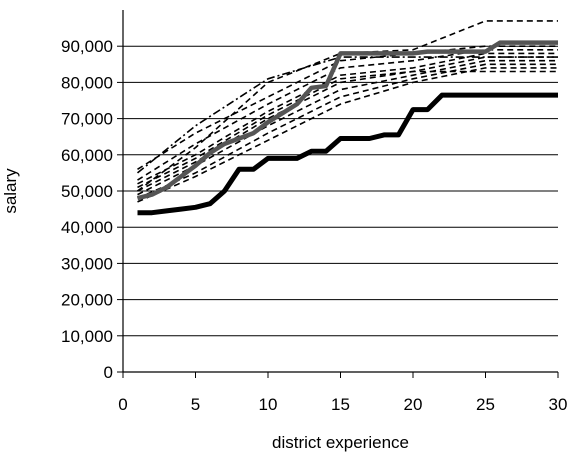 Image resolution: width=572 pixels, height=461 pixels. What do you see at coordinates (340, 442) in the screenshot?
I see `x-axis-title: district experience` at bounding box center [340, 442].